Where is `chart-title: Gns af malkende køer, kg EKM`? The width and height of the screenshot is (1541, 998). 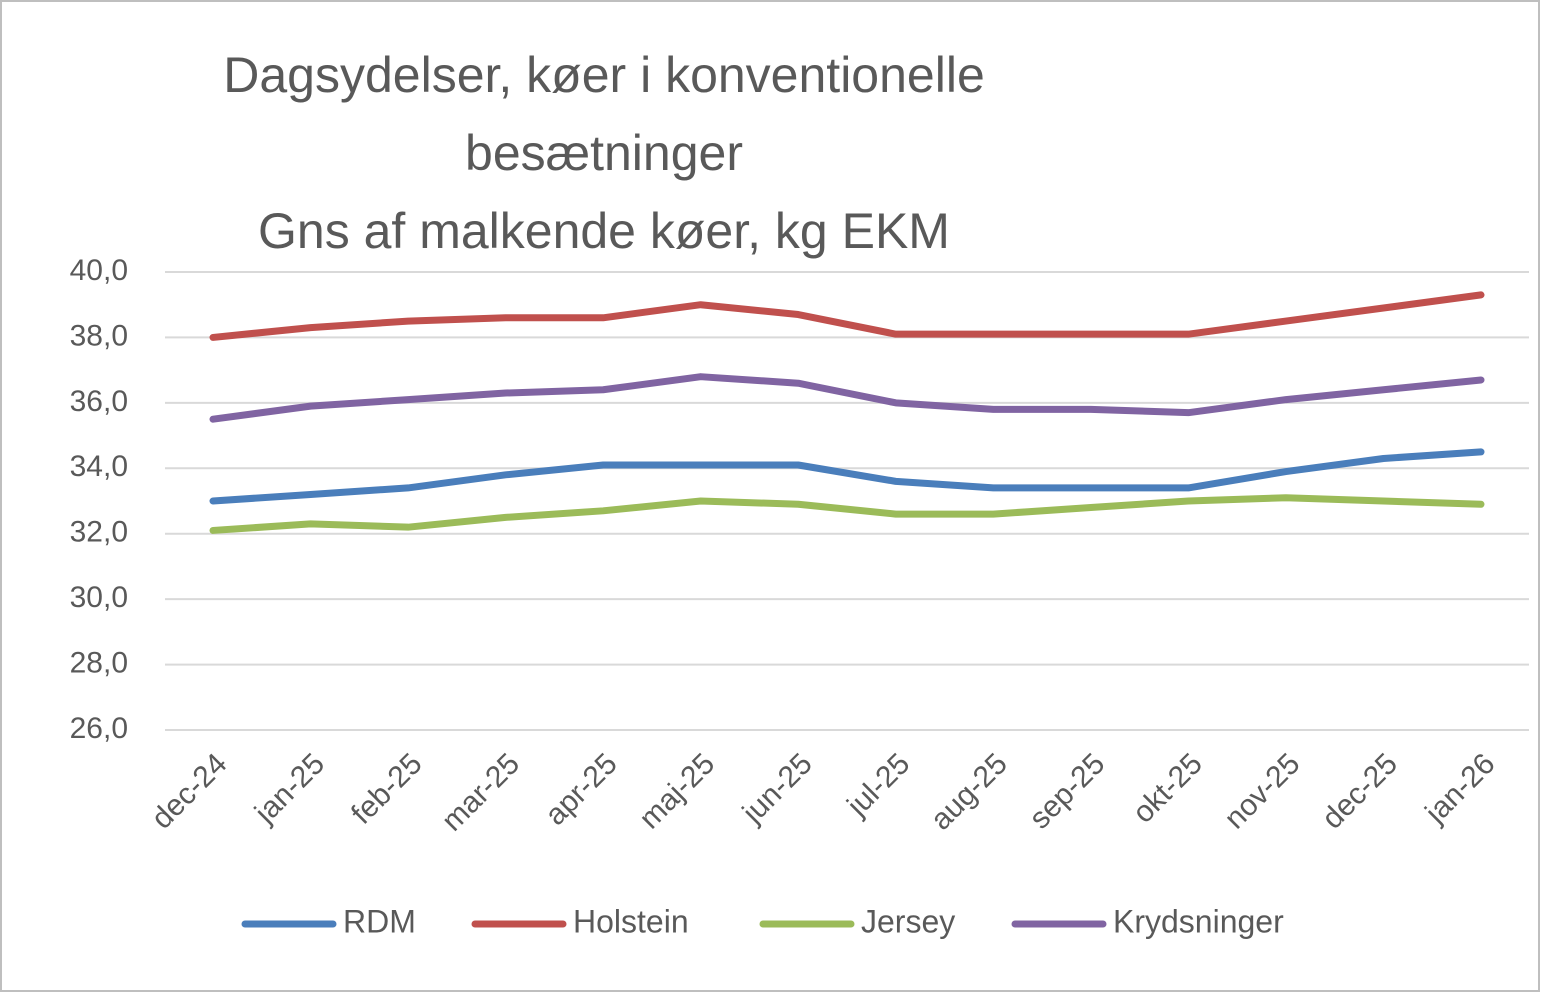
chart-title: Gns af malkende køer, kg EKM is located at coordinates (604, 231).